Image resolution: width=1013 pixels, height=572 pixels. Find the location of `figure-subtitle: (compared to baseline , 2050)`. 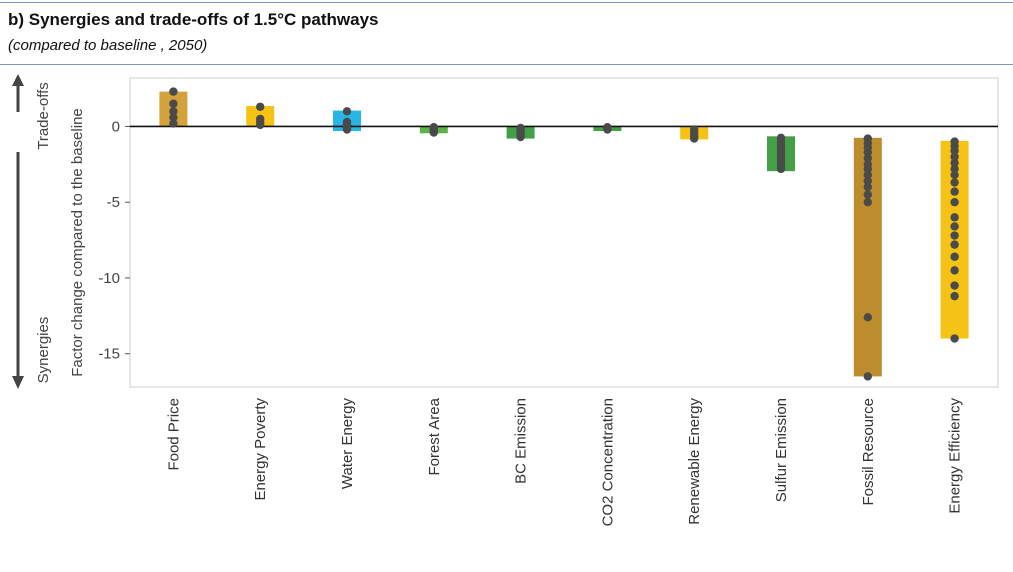

figure-subtitle: (compared to baseline , 2050) is located at coordinates (108, 45).